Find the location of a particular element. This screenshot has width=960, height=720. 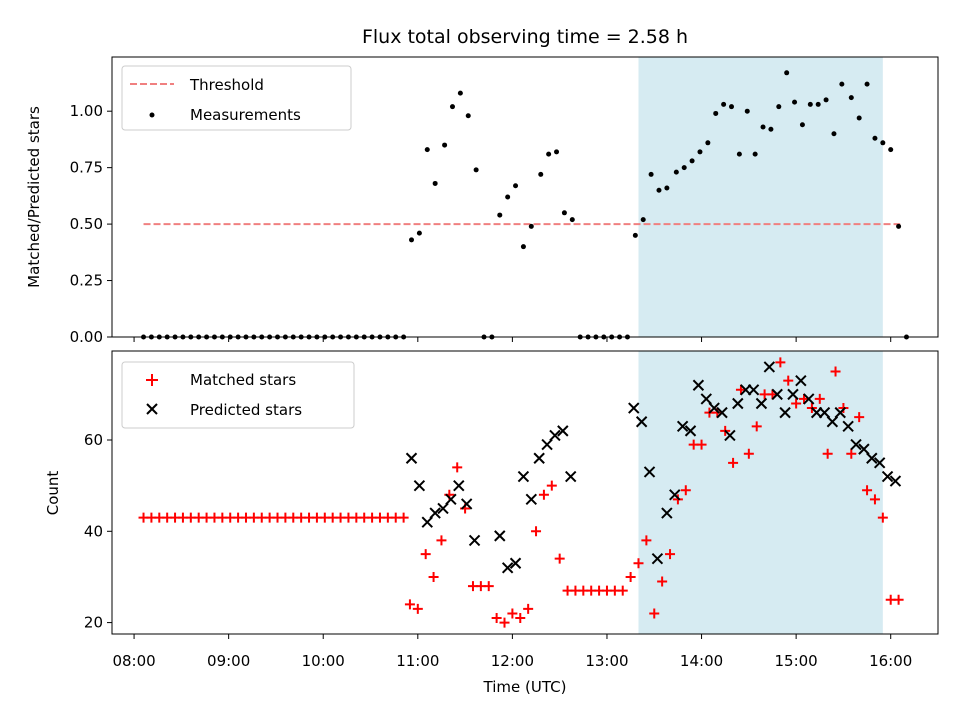

legend-predicted-swatch is located at coordinates (152, 409).